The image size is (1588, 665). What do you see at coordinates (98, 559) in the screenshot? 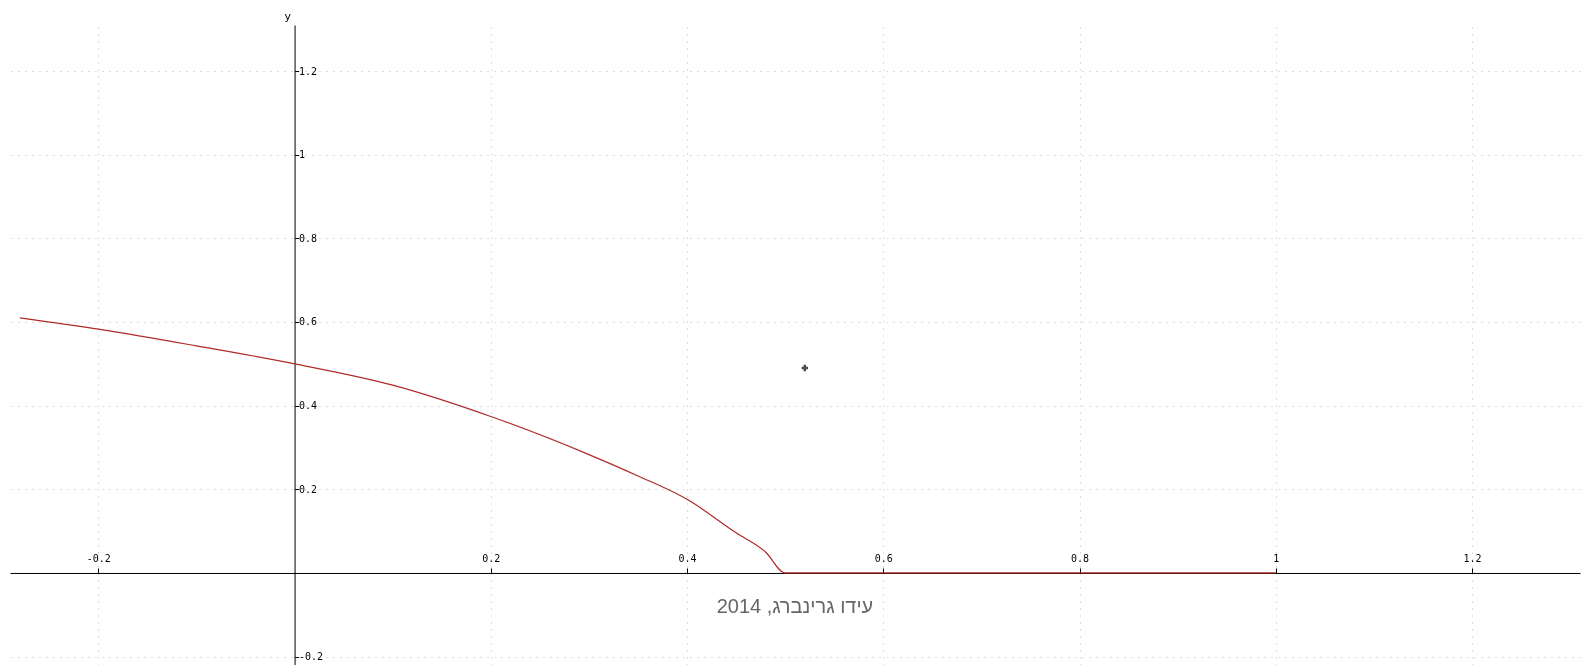
I see `x-tick-label: -0.2` at bounding box center [98, 559].